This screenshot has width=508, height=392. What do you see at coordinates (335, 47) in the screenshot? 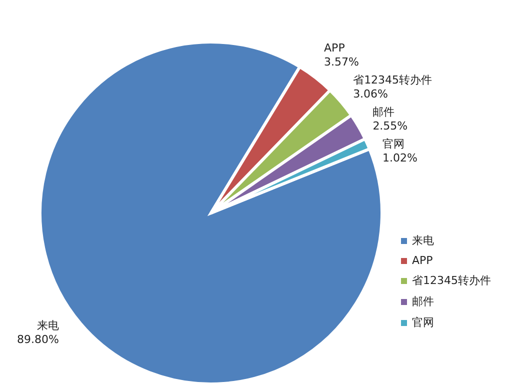
I see `slice-label: APP` at bounding box center [335, 47].